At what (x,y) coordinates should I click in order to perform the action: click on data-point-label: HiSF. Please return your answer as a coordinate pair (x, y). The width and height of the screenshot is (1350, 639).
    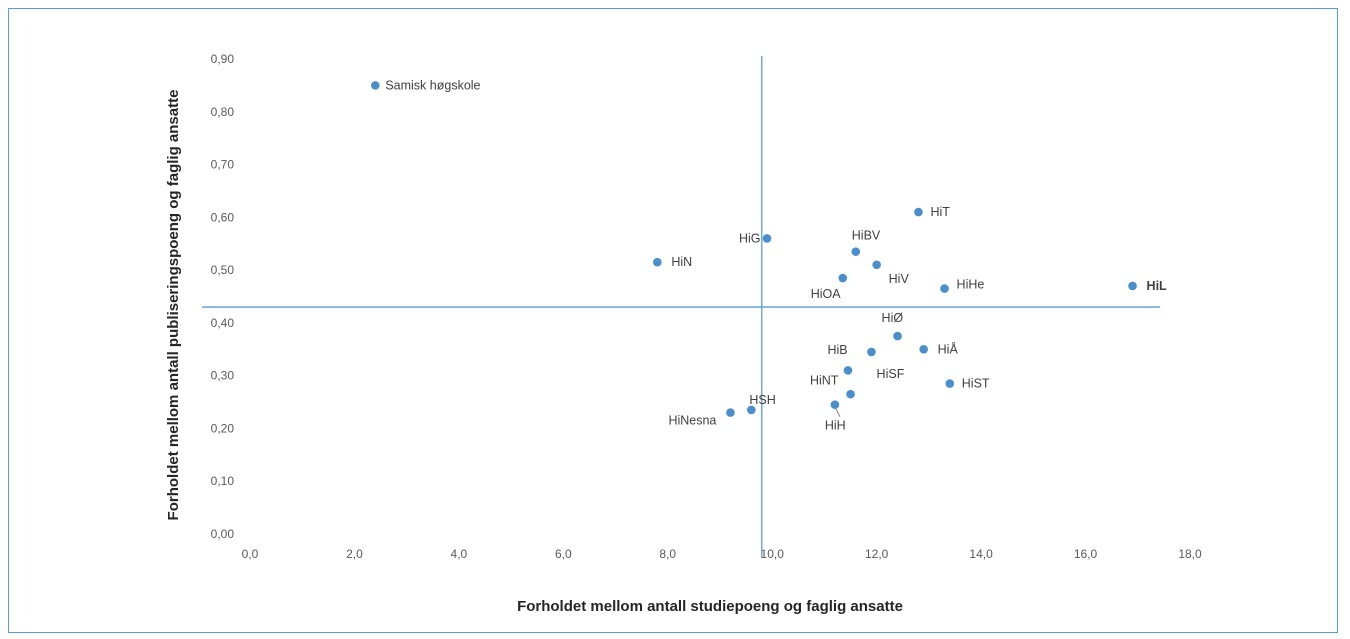
    Looking at the image, I should click on (891, 374).